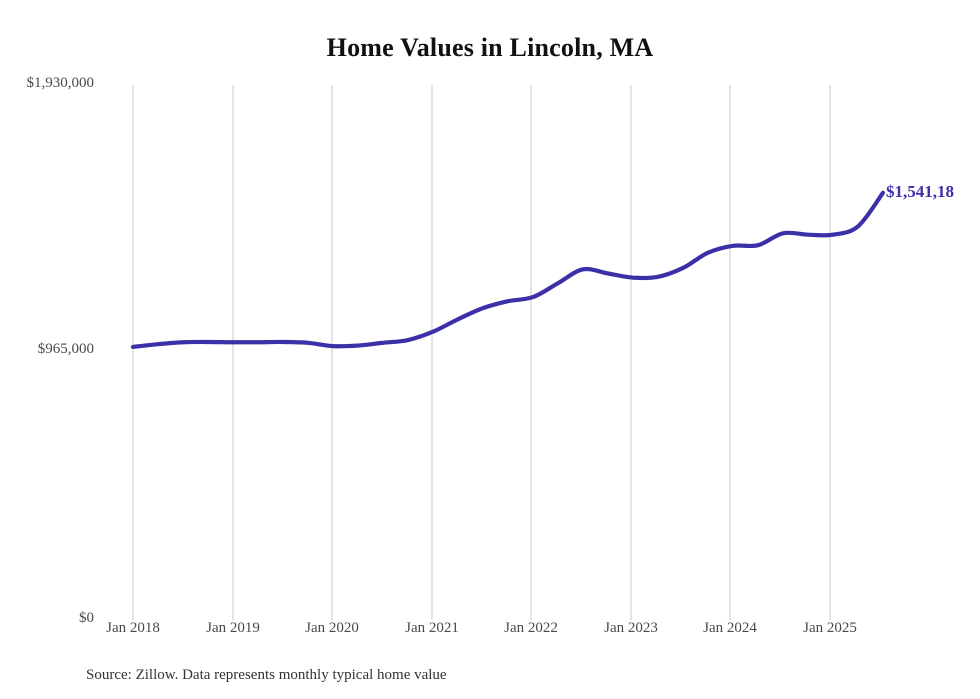  What do you see at coordinates (730, 628) in the screenshot?
I see `x-axis-tick-label: Jan 2024` at bounding box center [730, 628].